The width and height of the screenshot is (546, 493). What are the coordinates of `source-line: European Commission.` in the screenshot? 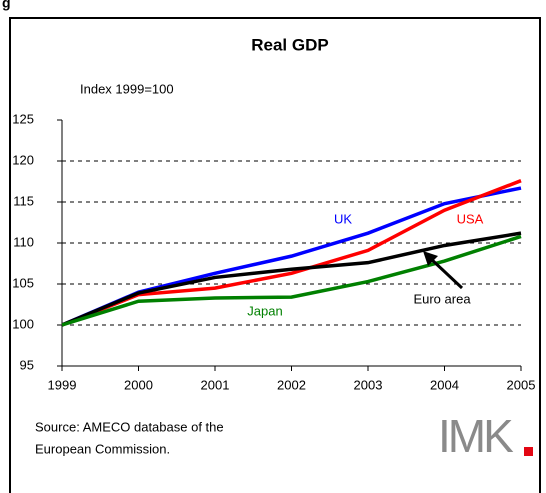 It's located at (102, 448).